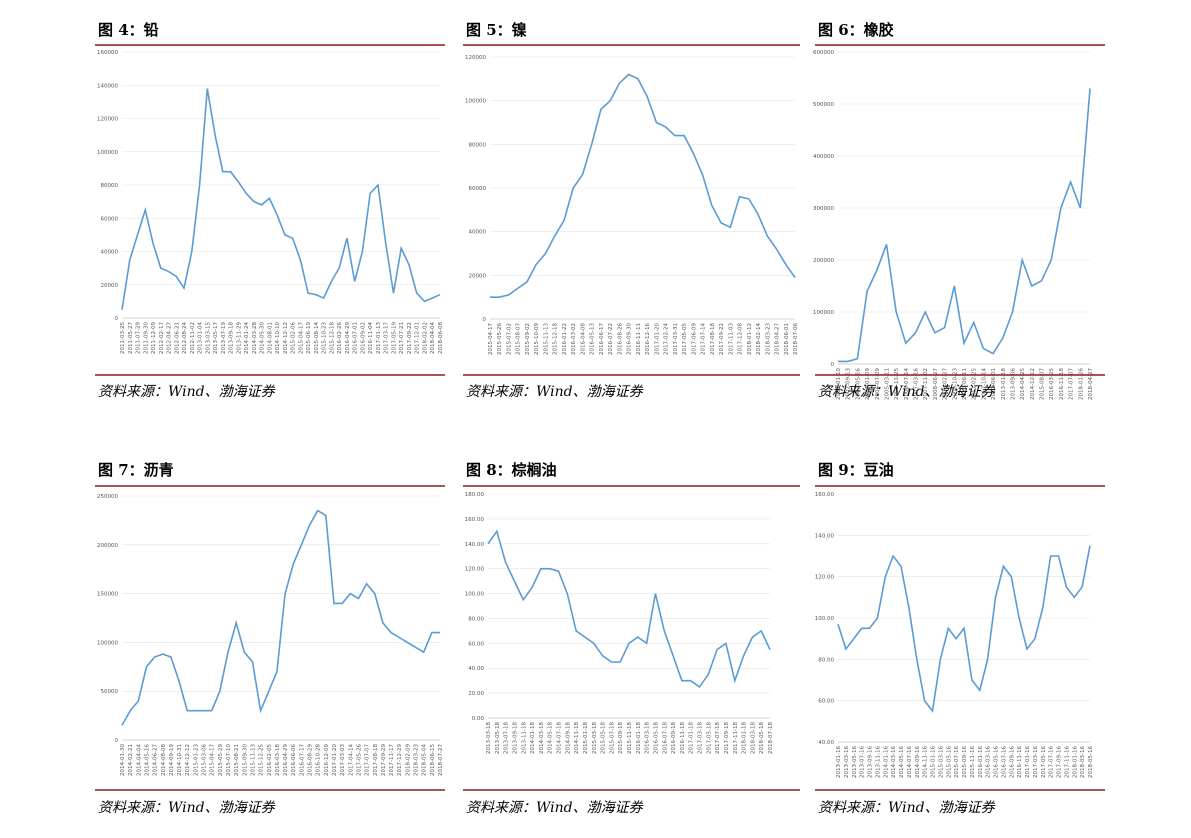 This screenshot has width=1191, height=838. Describe the element at coordinates (136, 470) in the screenshot. I see `figure-title: 图 7：沥青` at that location.